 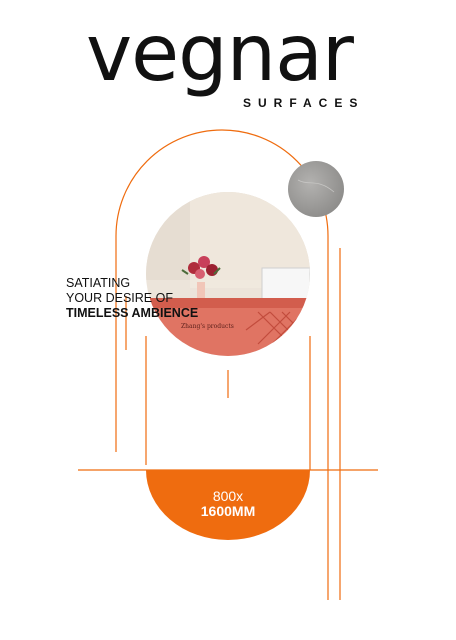 What do you see at coordinates (119, 298) in the screenshot?
I see `tagline-line-2: YOUR DESIRE OF` at bounding box center [119, 298].